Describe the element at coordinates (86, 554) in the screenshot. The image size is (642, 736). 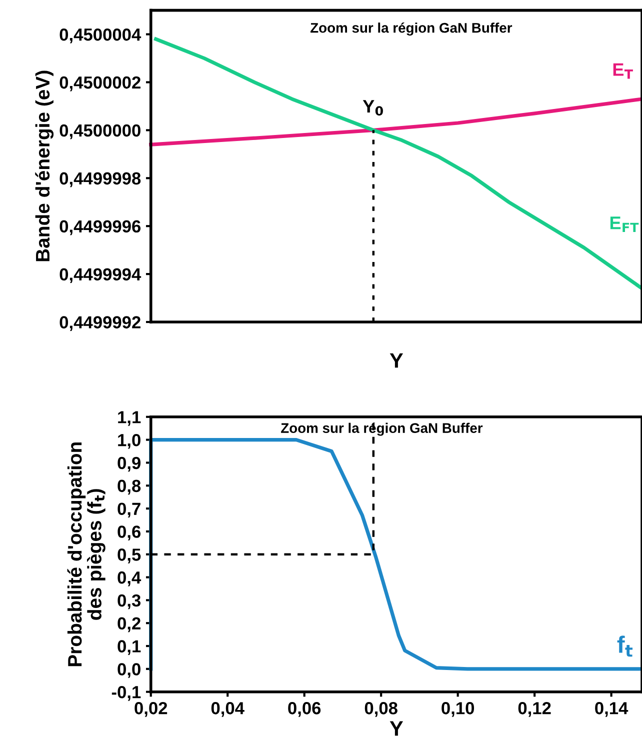
I see `y-axis-title: Probabilité d'occupation des pièges (f$_{t}$)` at that location.